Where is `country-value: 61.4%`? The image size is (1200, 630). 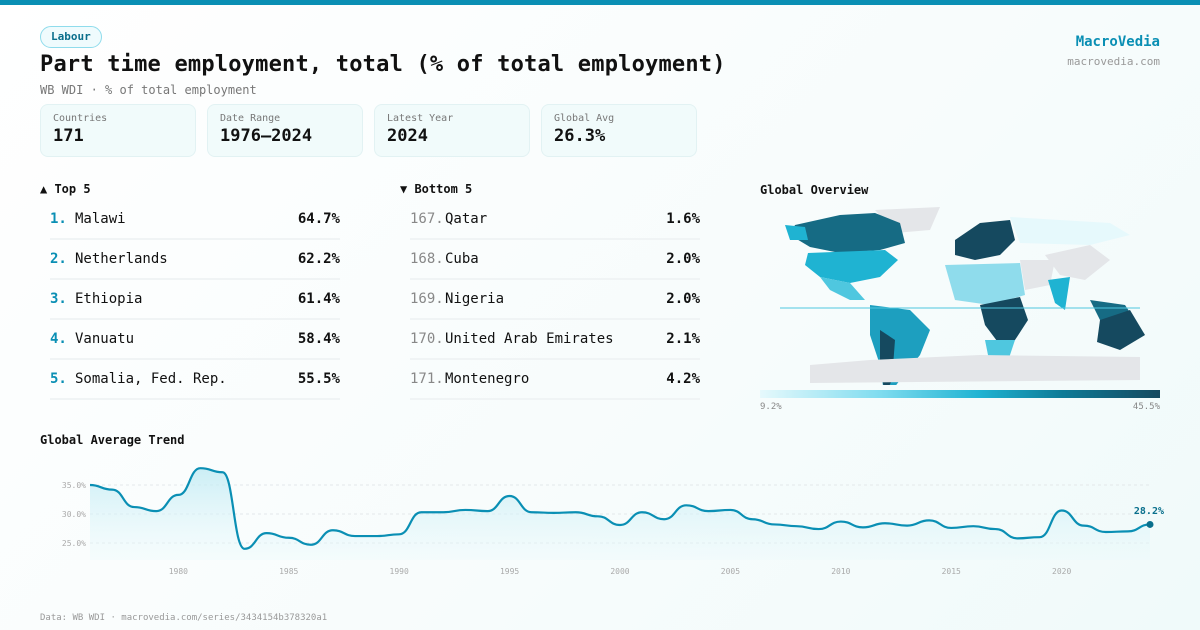 country-value: 61.4% is located at coordinates (318, 299).